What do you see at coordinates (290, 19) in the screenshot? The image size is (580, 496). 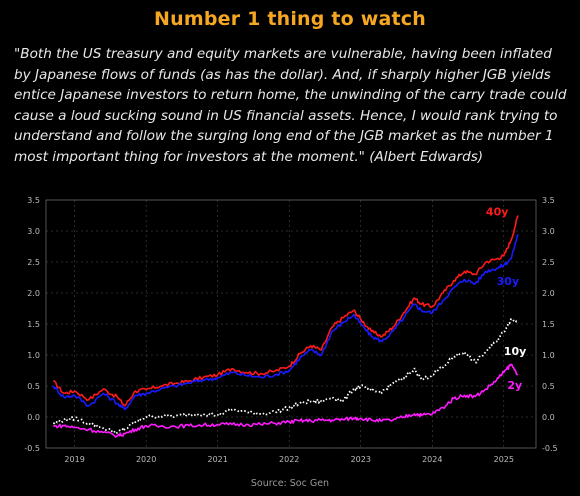 I see `page-title: Number 1 thing to watch` at bounding box center [290, 19].